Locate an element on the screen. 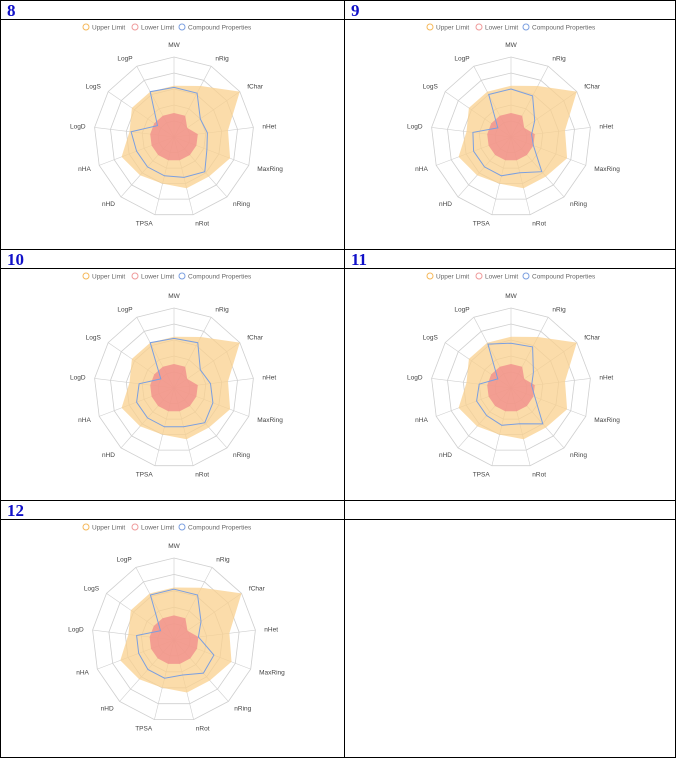 Image resolution: width=676 pixels, height=758 pixels. panel-number: 11 is located at coordinates (510, 259).